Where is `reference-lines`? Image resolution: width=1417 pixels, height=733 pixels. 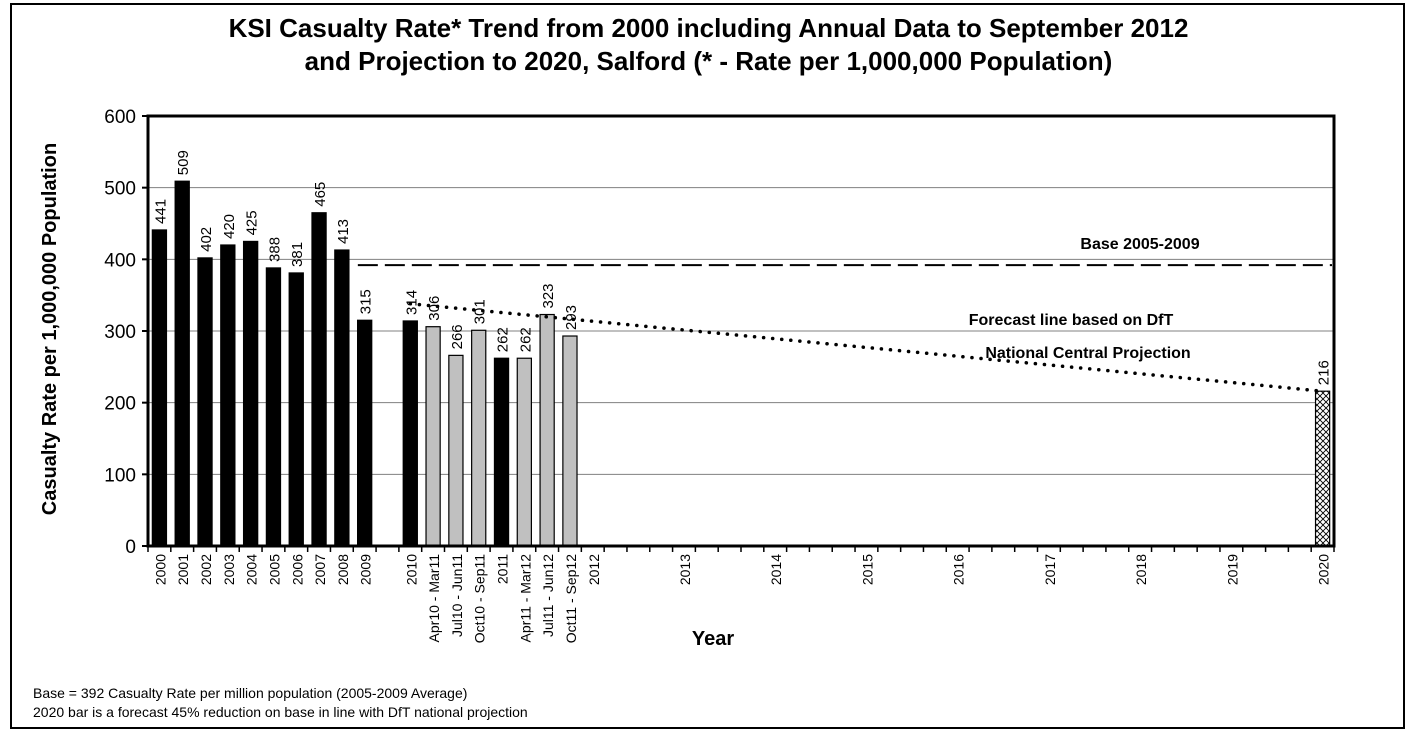
reference-lines is located at coordinates (844, 328).